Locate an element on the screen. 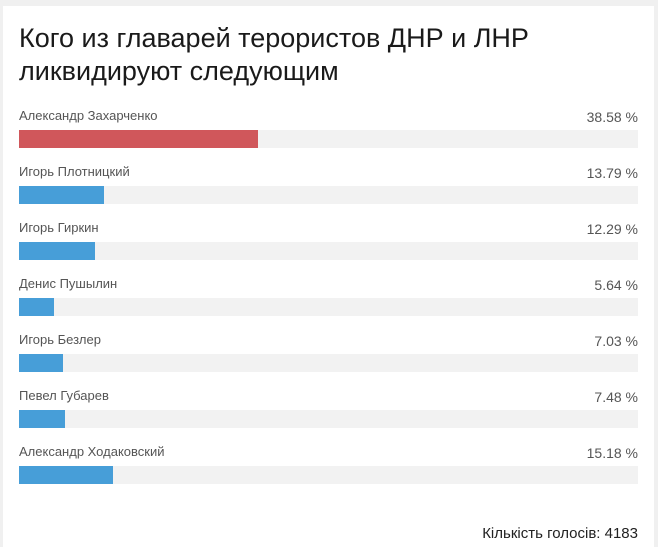 This screenshot has width=658, height=547. poll-option: Александр Ходаковский 15.18 % is located at coordinates (328, 472).